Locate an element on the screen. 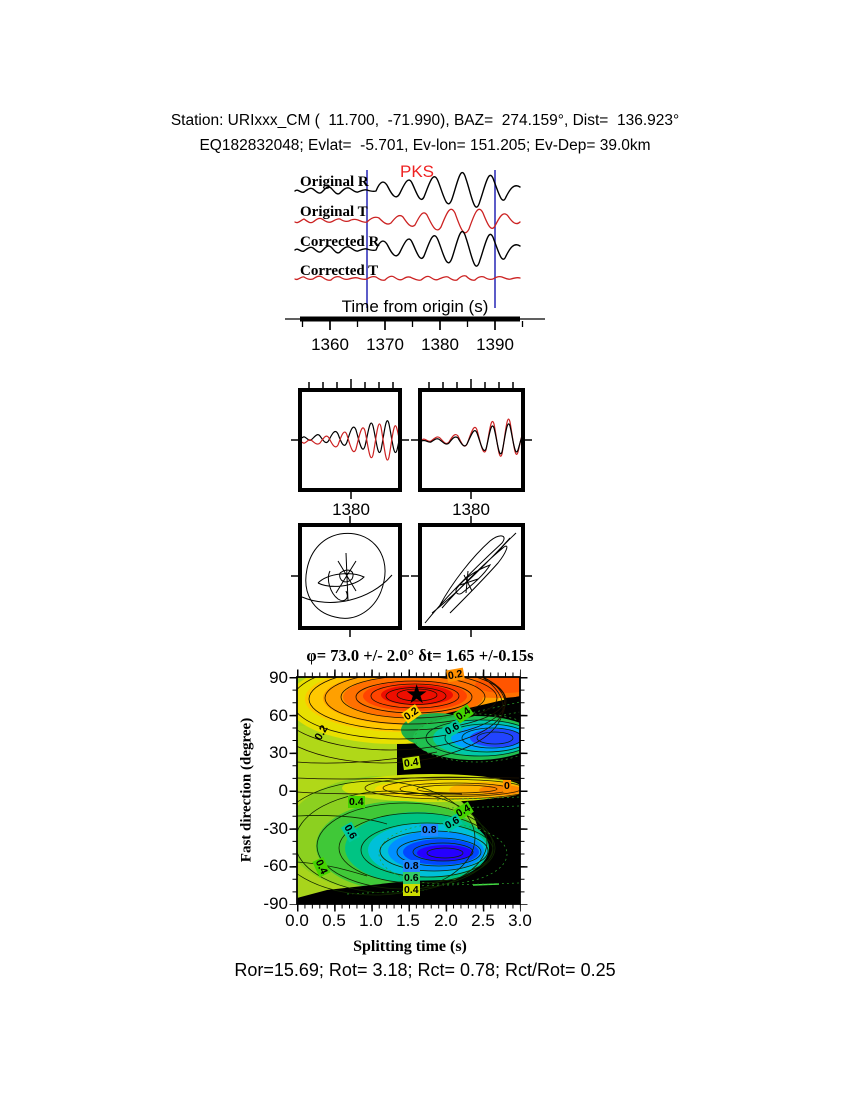 This screenshot has width=850, height=1100. misfit-contour-map is located at coordinates (408, 790).